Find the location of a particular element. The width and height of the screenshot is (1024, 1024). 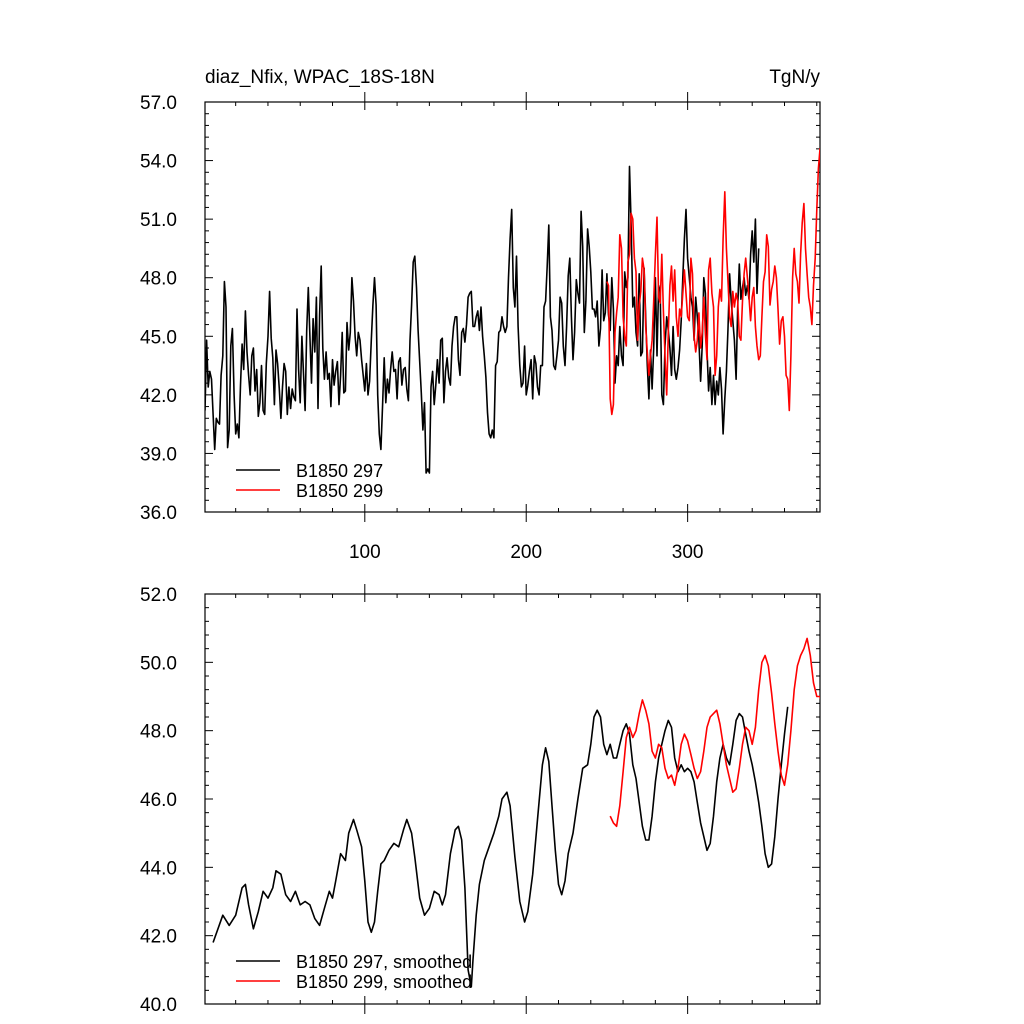

chart-title: diaz_Nfix, WPAC_18S-18N is located at coordinates (320, 77).